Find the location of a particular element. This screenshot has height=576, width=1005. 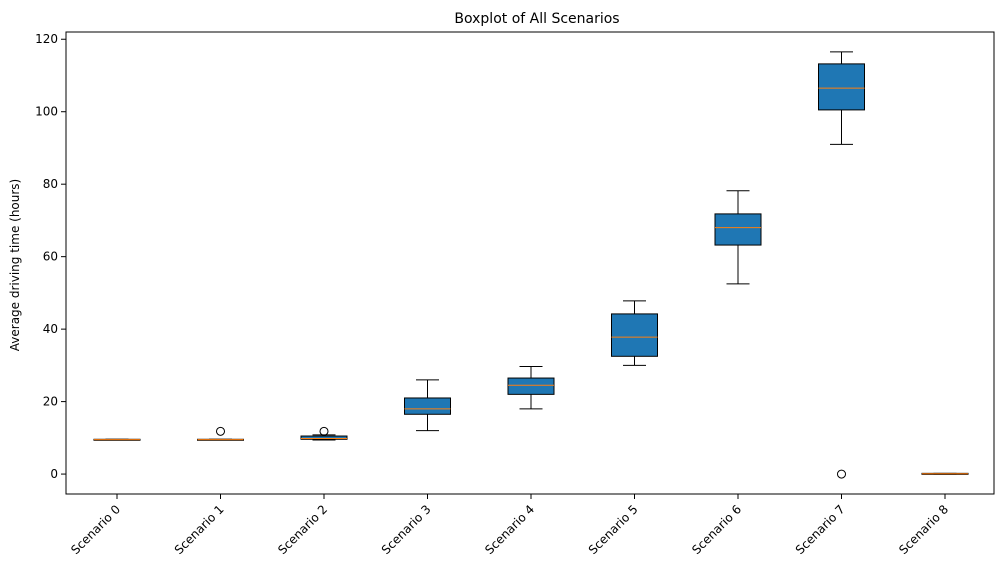

y-tick-label: 120 is located at coordinates (46, 39).